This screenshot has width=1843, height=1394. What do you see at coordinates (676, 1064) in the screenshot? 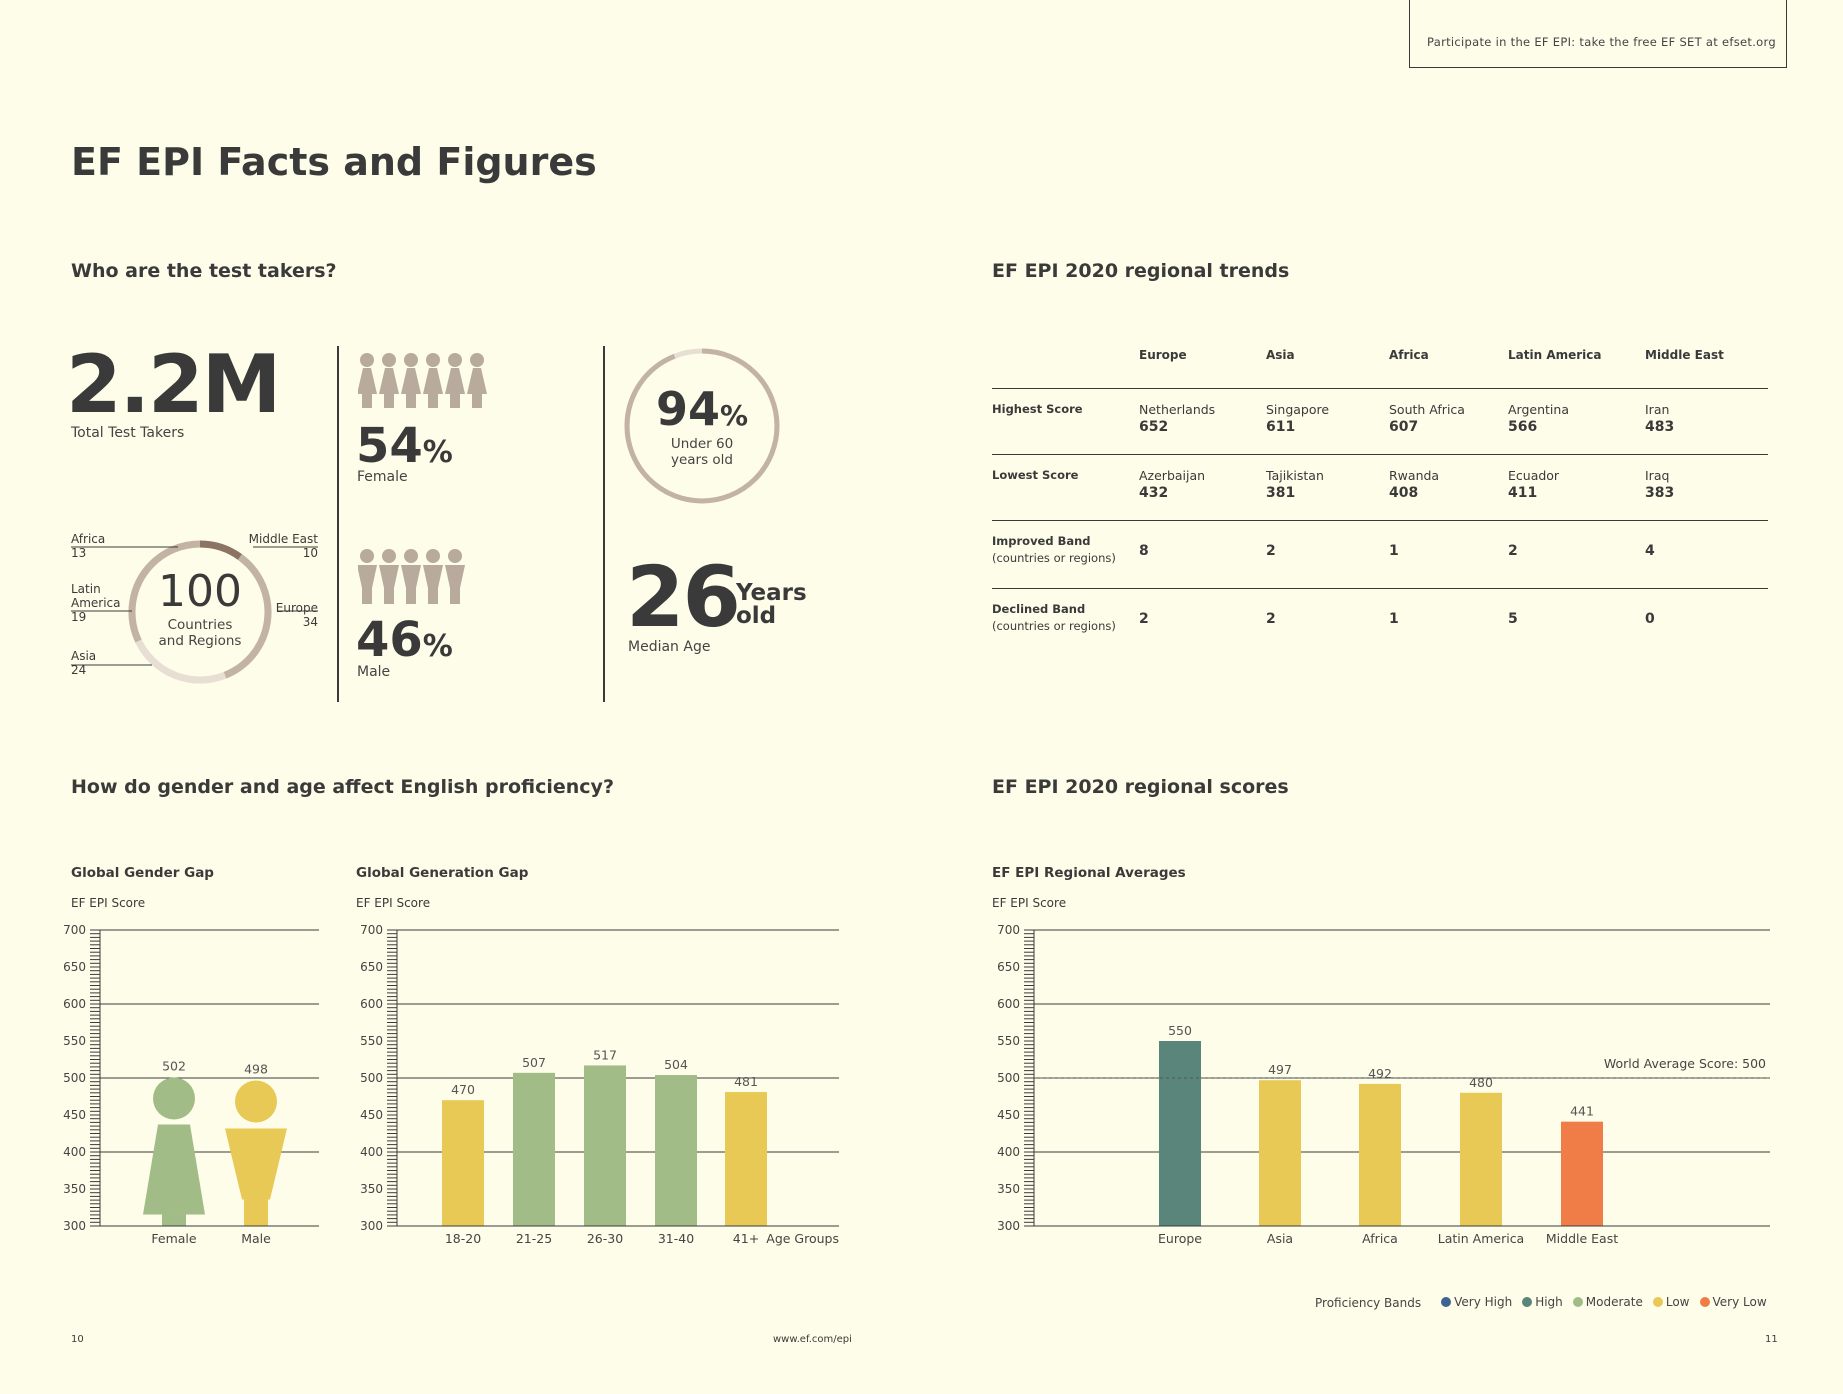
I see `bar-value-label: 504` at bounding box center [676, 1064].